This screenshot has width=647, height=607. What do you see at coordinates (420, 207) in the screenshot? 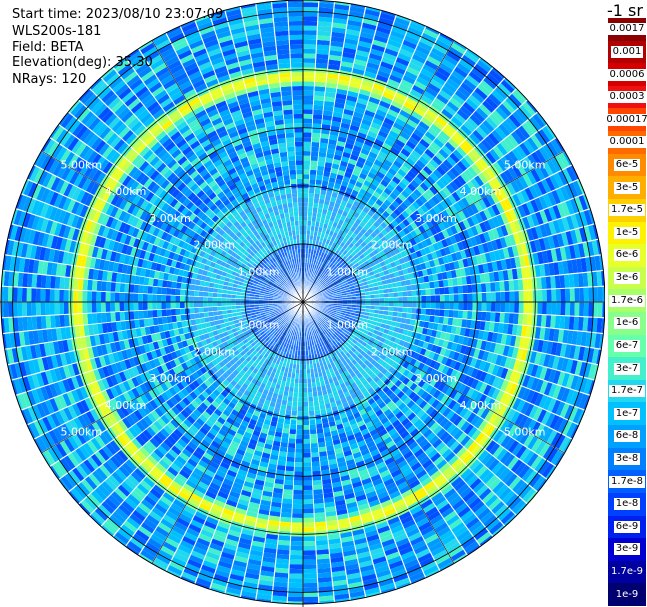
I see `ray-gap` at bounding box center [420, 207].